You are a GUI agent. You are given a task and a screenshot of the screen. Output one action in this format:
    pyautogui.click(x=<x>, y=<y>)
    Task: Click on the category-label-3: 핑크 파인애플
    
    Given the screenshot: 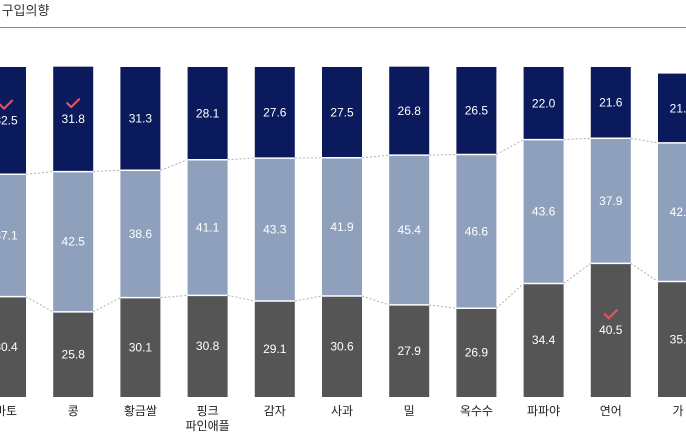 What is the action you would take?
    pyautogui.click(x=208, y=418)
    